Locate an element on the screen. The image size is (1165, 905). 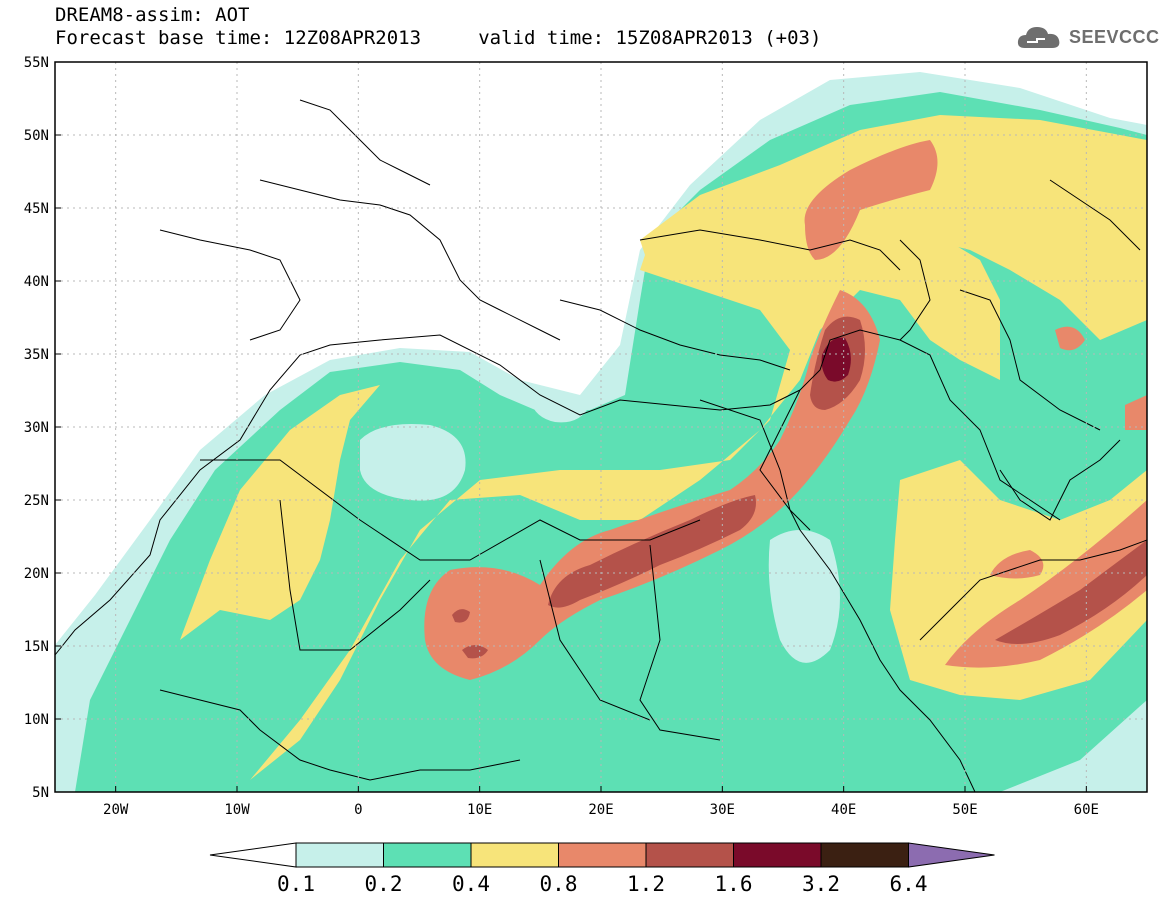
lat-label: 20N is located at coordinates (36, 574).